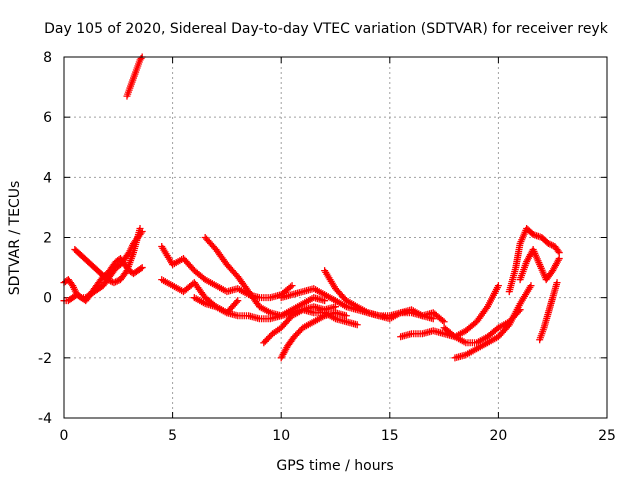 The image size is (640, 480). What do you see at coordinates (390, 436) in the screenshot?
I see `x-tick-label: 15` at bounding box center [390, 436].